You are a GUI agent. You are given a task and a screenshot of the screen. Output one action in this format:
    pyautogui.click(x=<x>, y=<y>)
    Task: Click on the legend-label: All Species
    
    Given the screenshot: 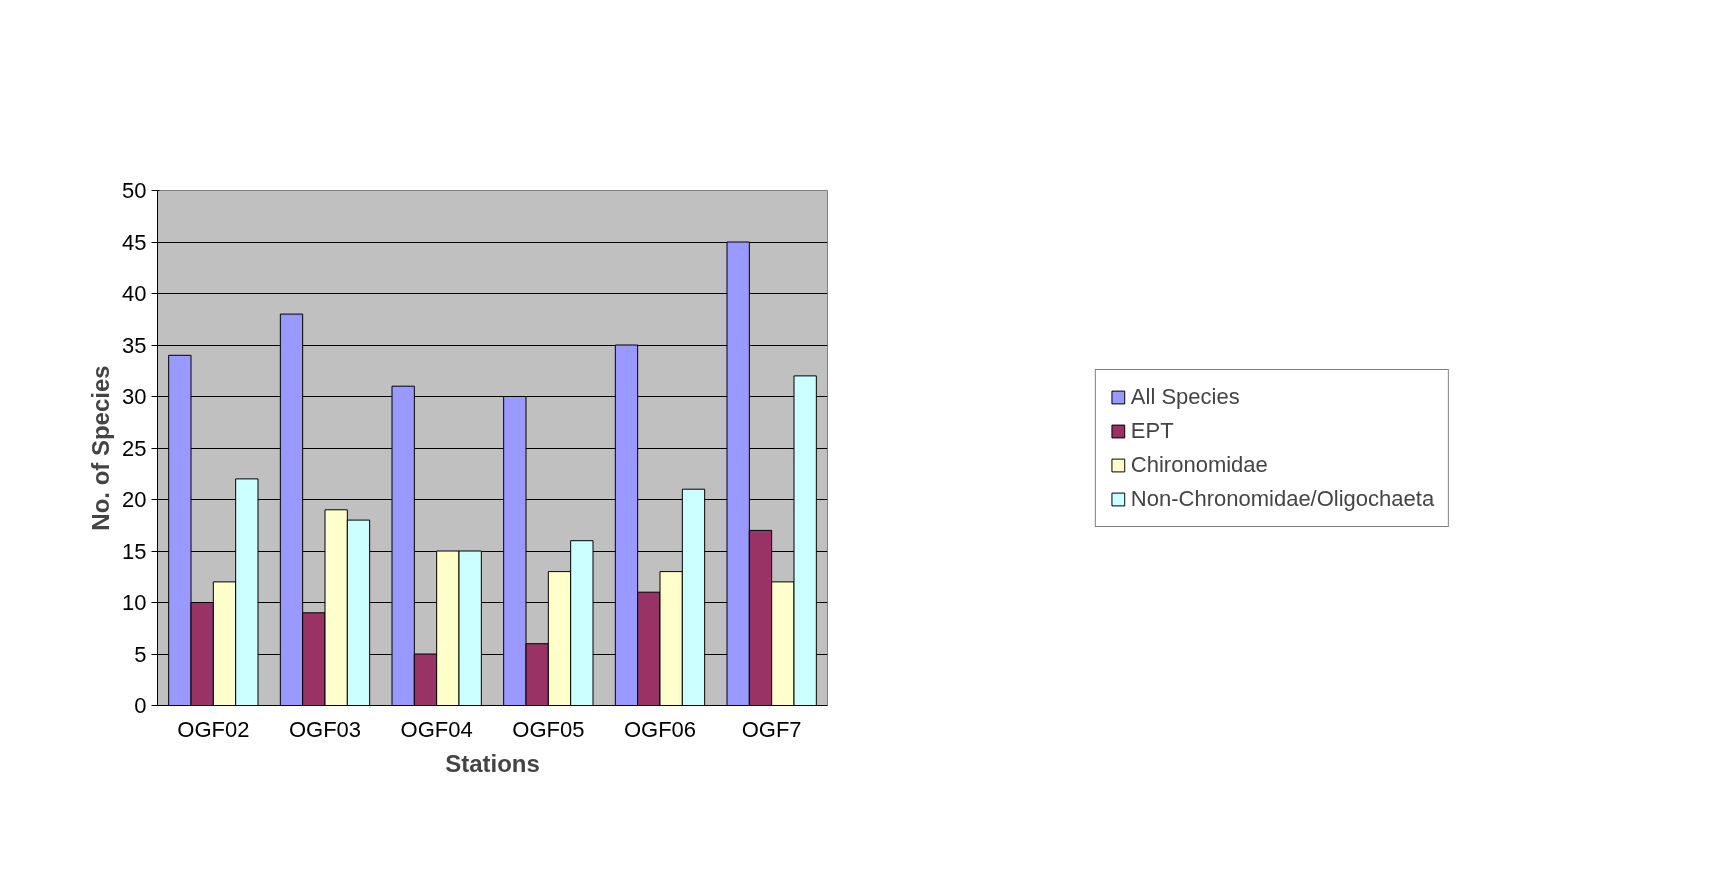 What is the action you would take?
    pyautogui.click(x=1185, y=396)
    